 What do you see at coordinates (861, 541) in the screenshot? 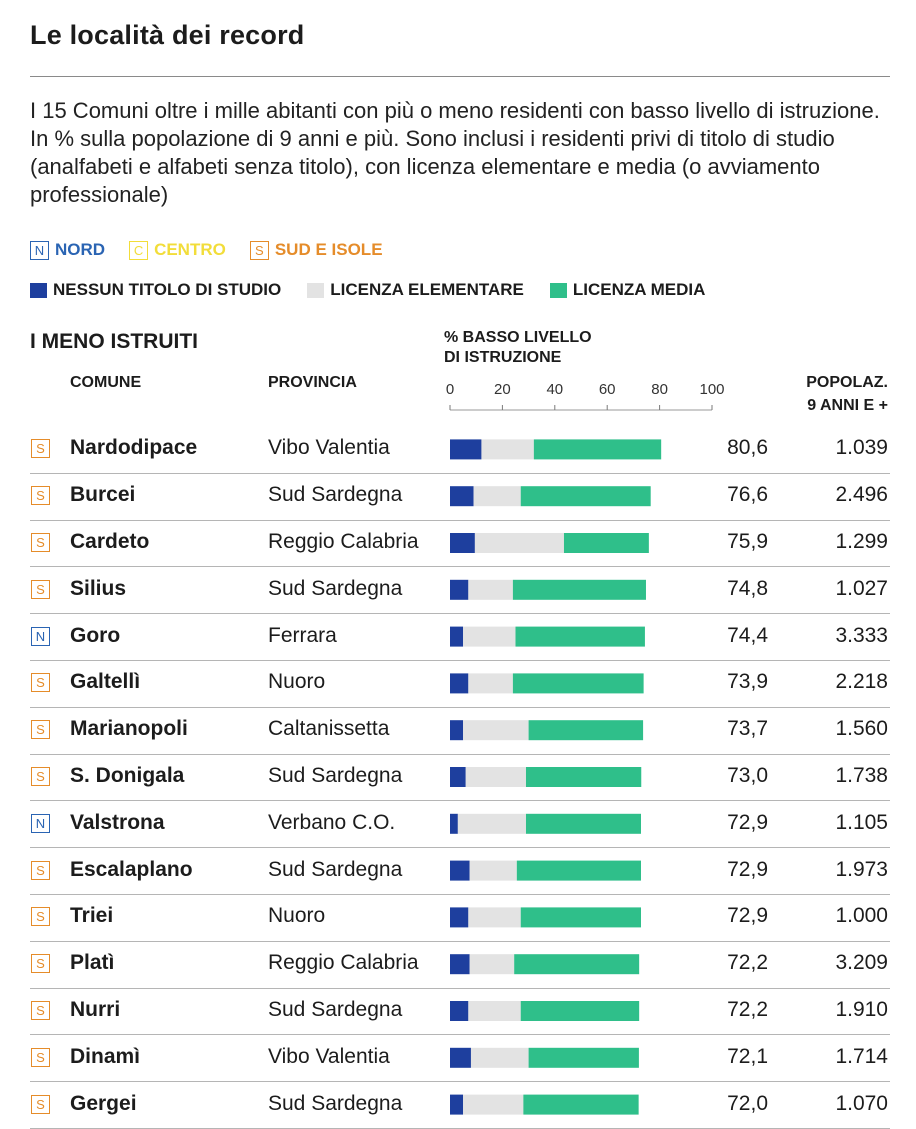
I see `popolazione-value: 1.299` at bounding box center [861, 541].